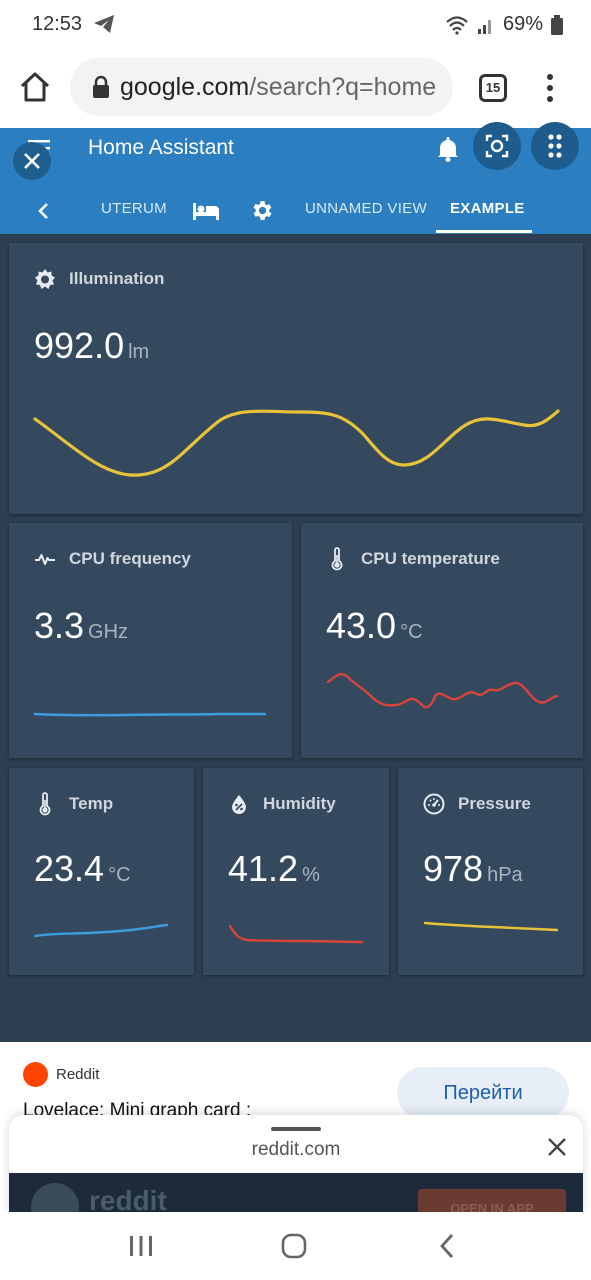 The width and height of the screenshot is (591, 1280). Describe the element at coordinates (494, 803) in the screenshot. I see `card-title: Pressure` at that location.